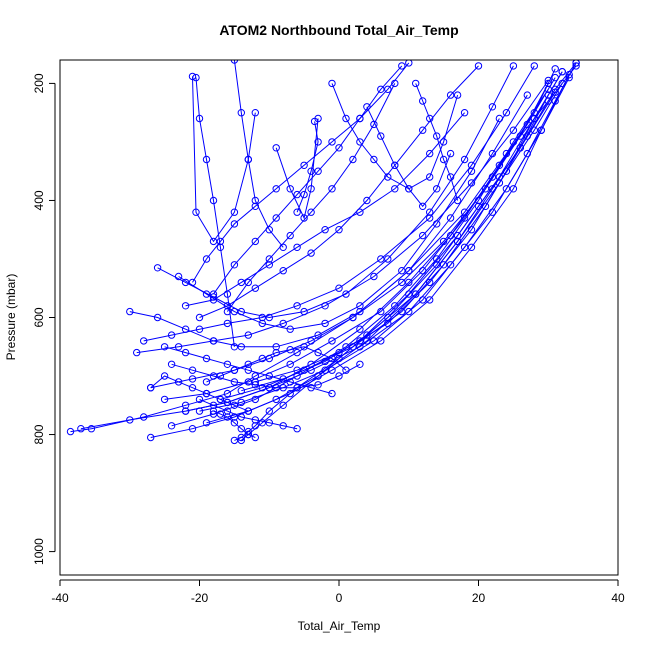 The height and width of the screenshot is (650, 650). I want to click on y-axis: 200 400 600 800 1000, so click(44, 319).